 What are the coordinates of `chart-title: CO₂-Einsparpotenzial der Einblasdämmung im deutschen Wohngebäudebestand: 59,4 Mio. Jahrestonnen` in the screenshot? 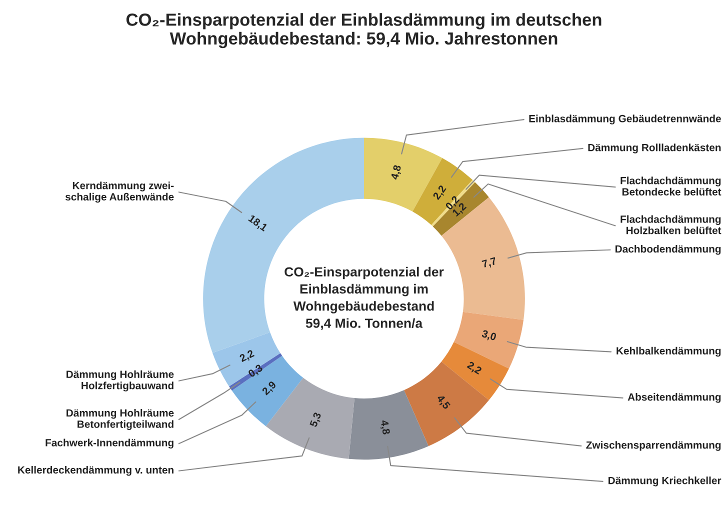 It's located at (364, 30).